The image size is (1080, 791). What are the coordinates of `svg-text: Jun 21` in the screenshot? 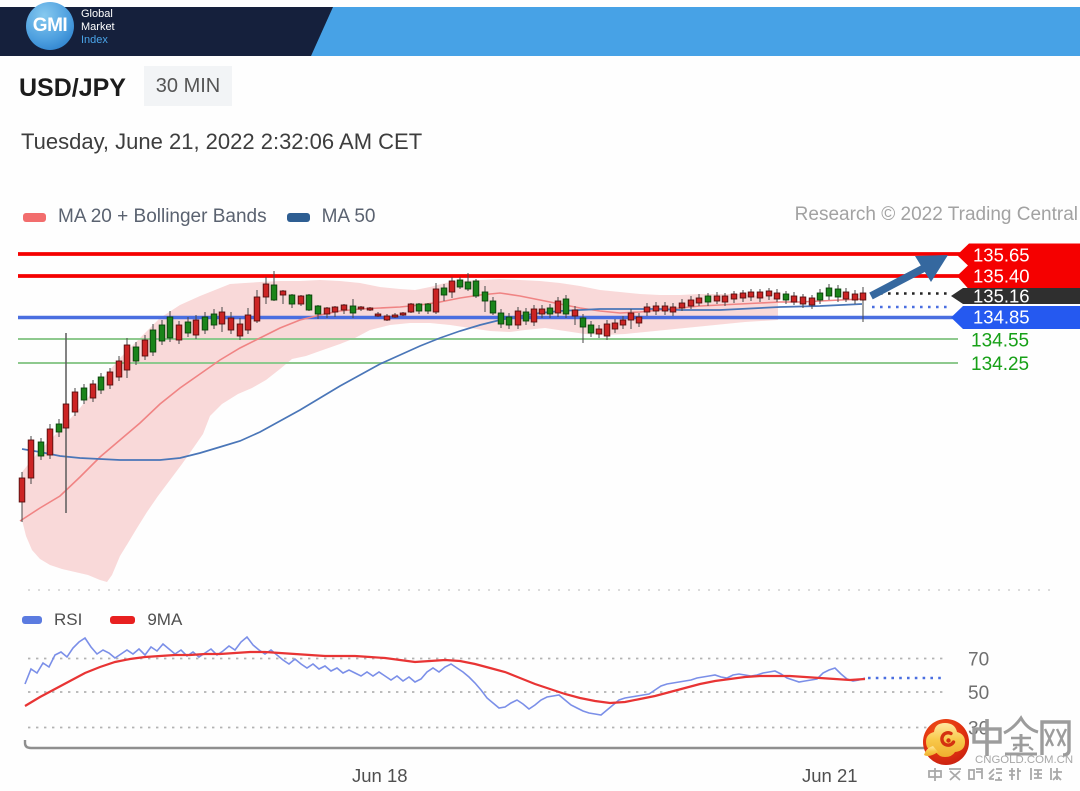 It's located at (830, 775).